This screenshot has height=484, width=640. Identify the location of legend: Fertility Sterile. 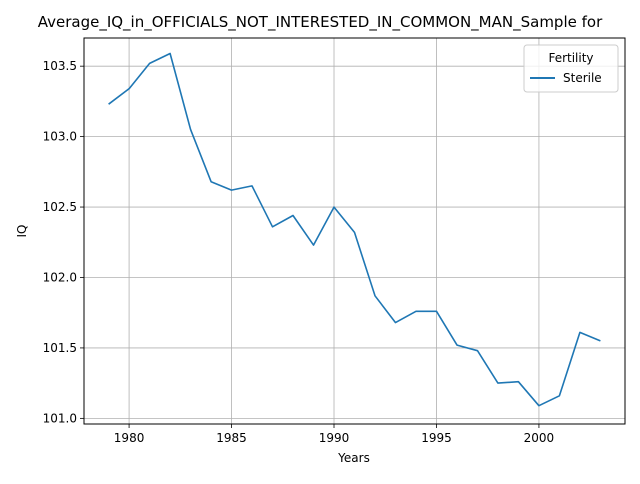
(571, 68).